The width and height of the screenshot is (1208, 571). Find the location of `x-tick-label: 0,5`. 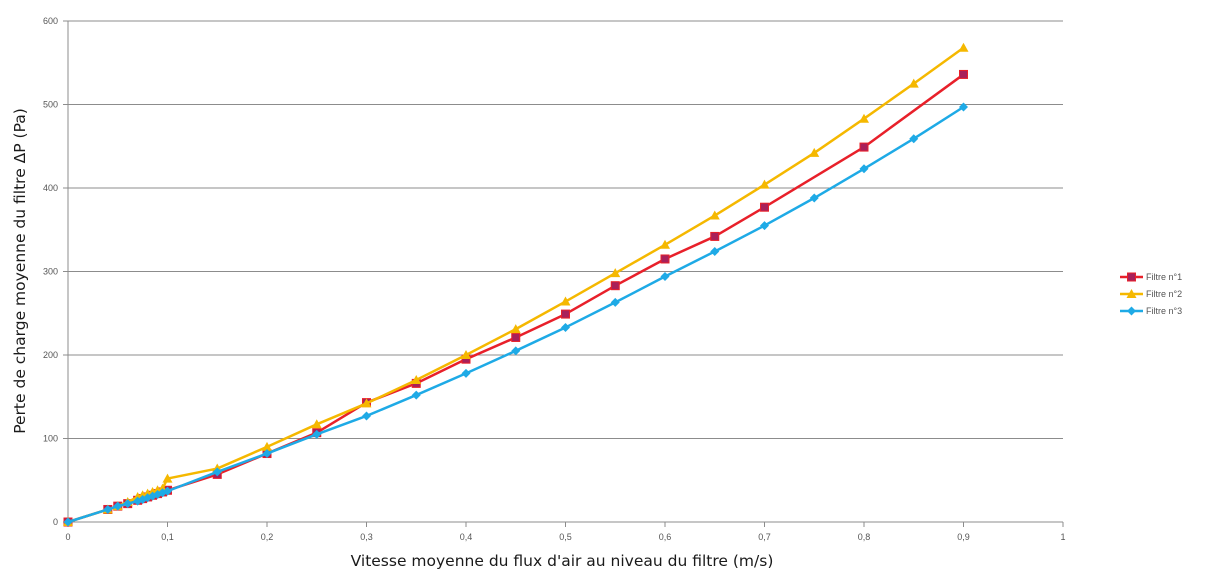

x-tick-label: 0,5 is located at coordinates (565, 537).